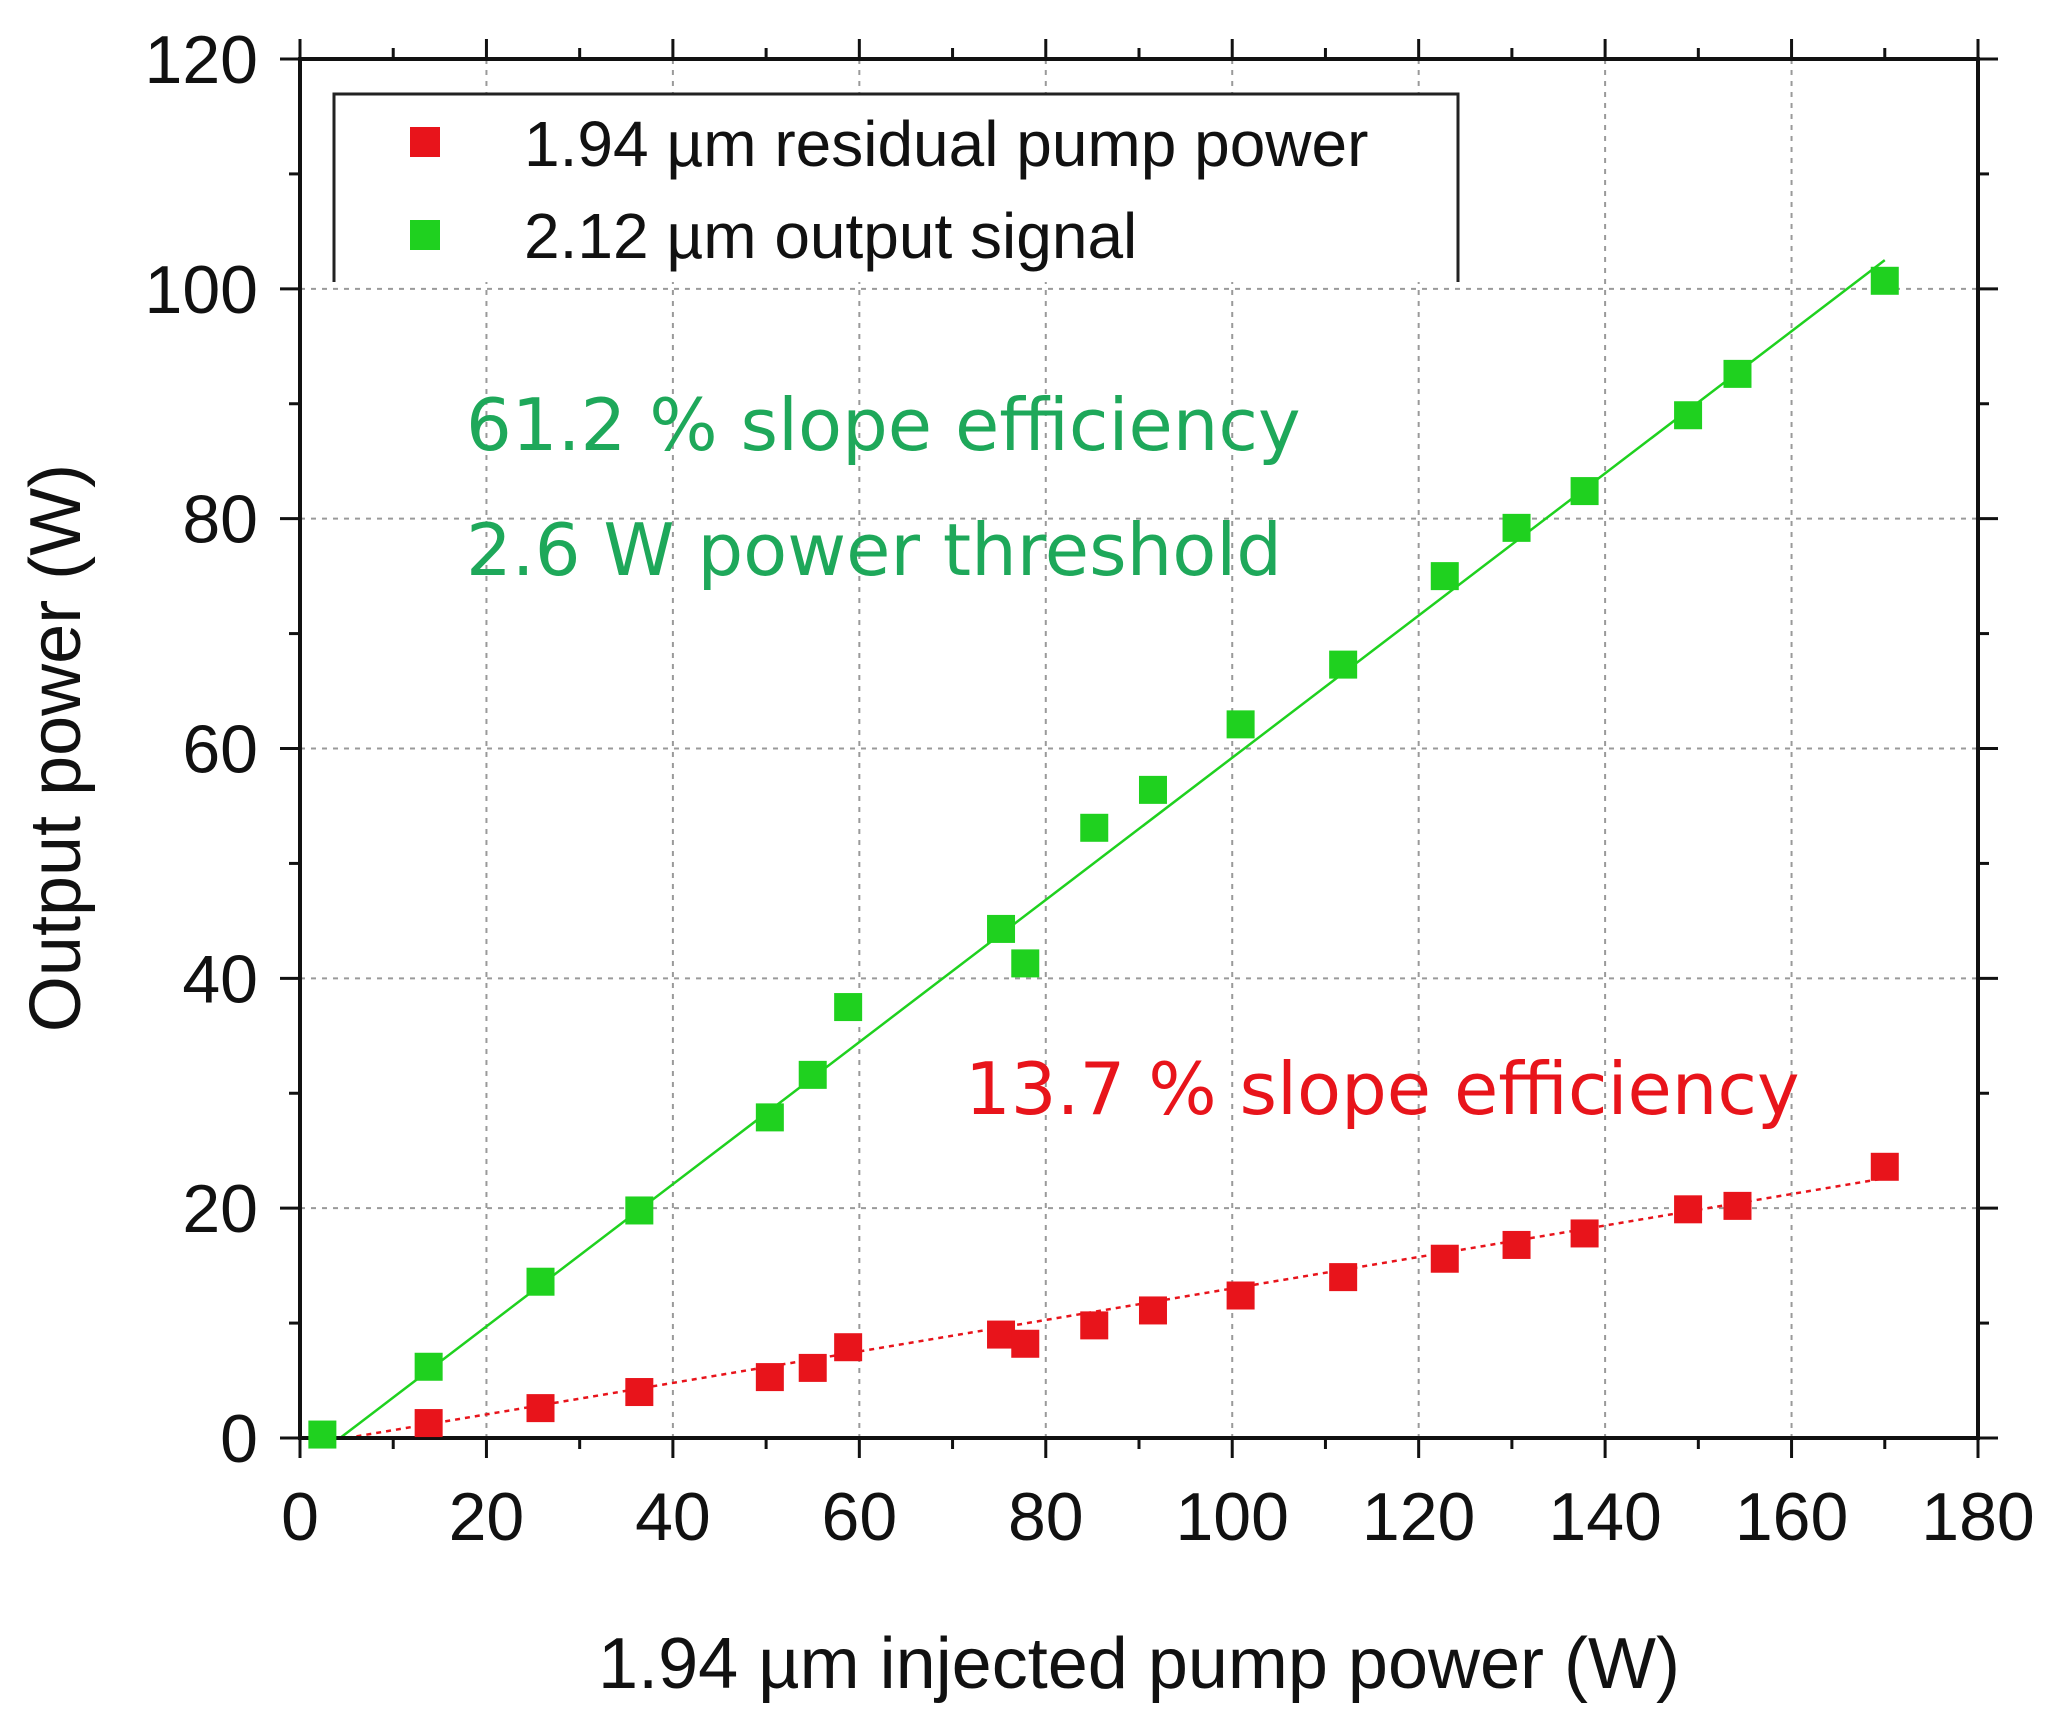  What do you see at coordinates (874, 550) in the screenshot?
I see `annotation-green-threshold: 2.6 W power threshold` at bounding box center [874, 550].